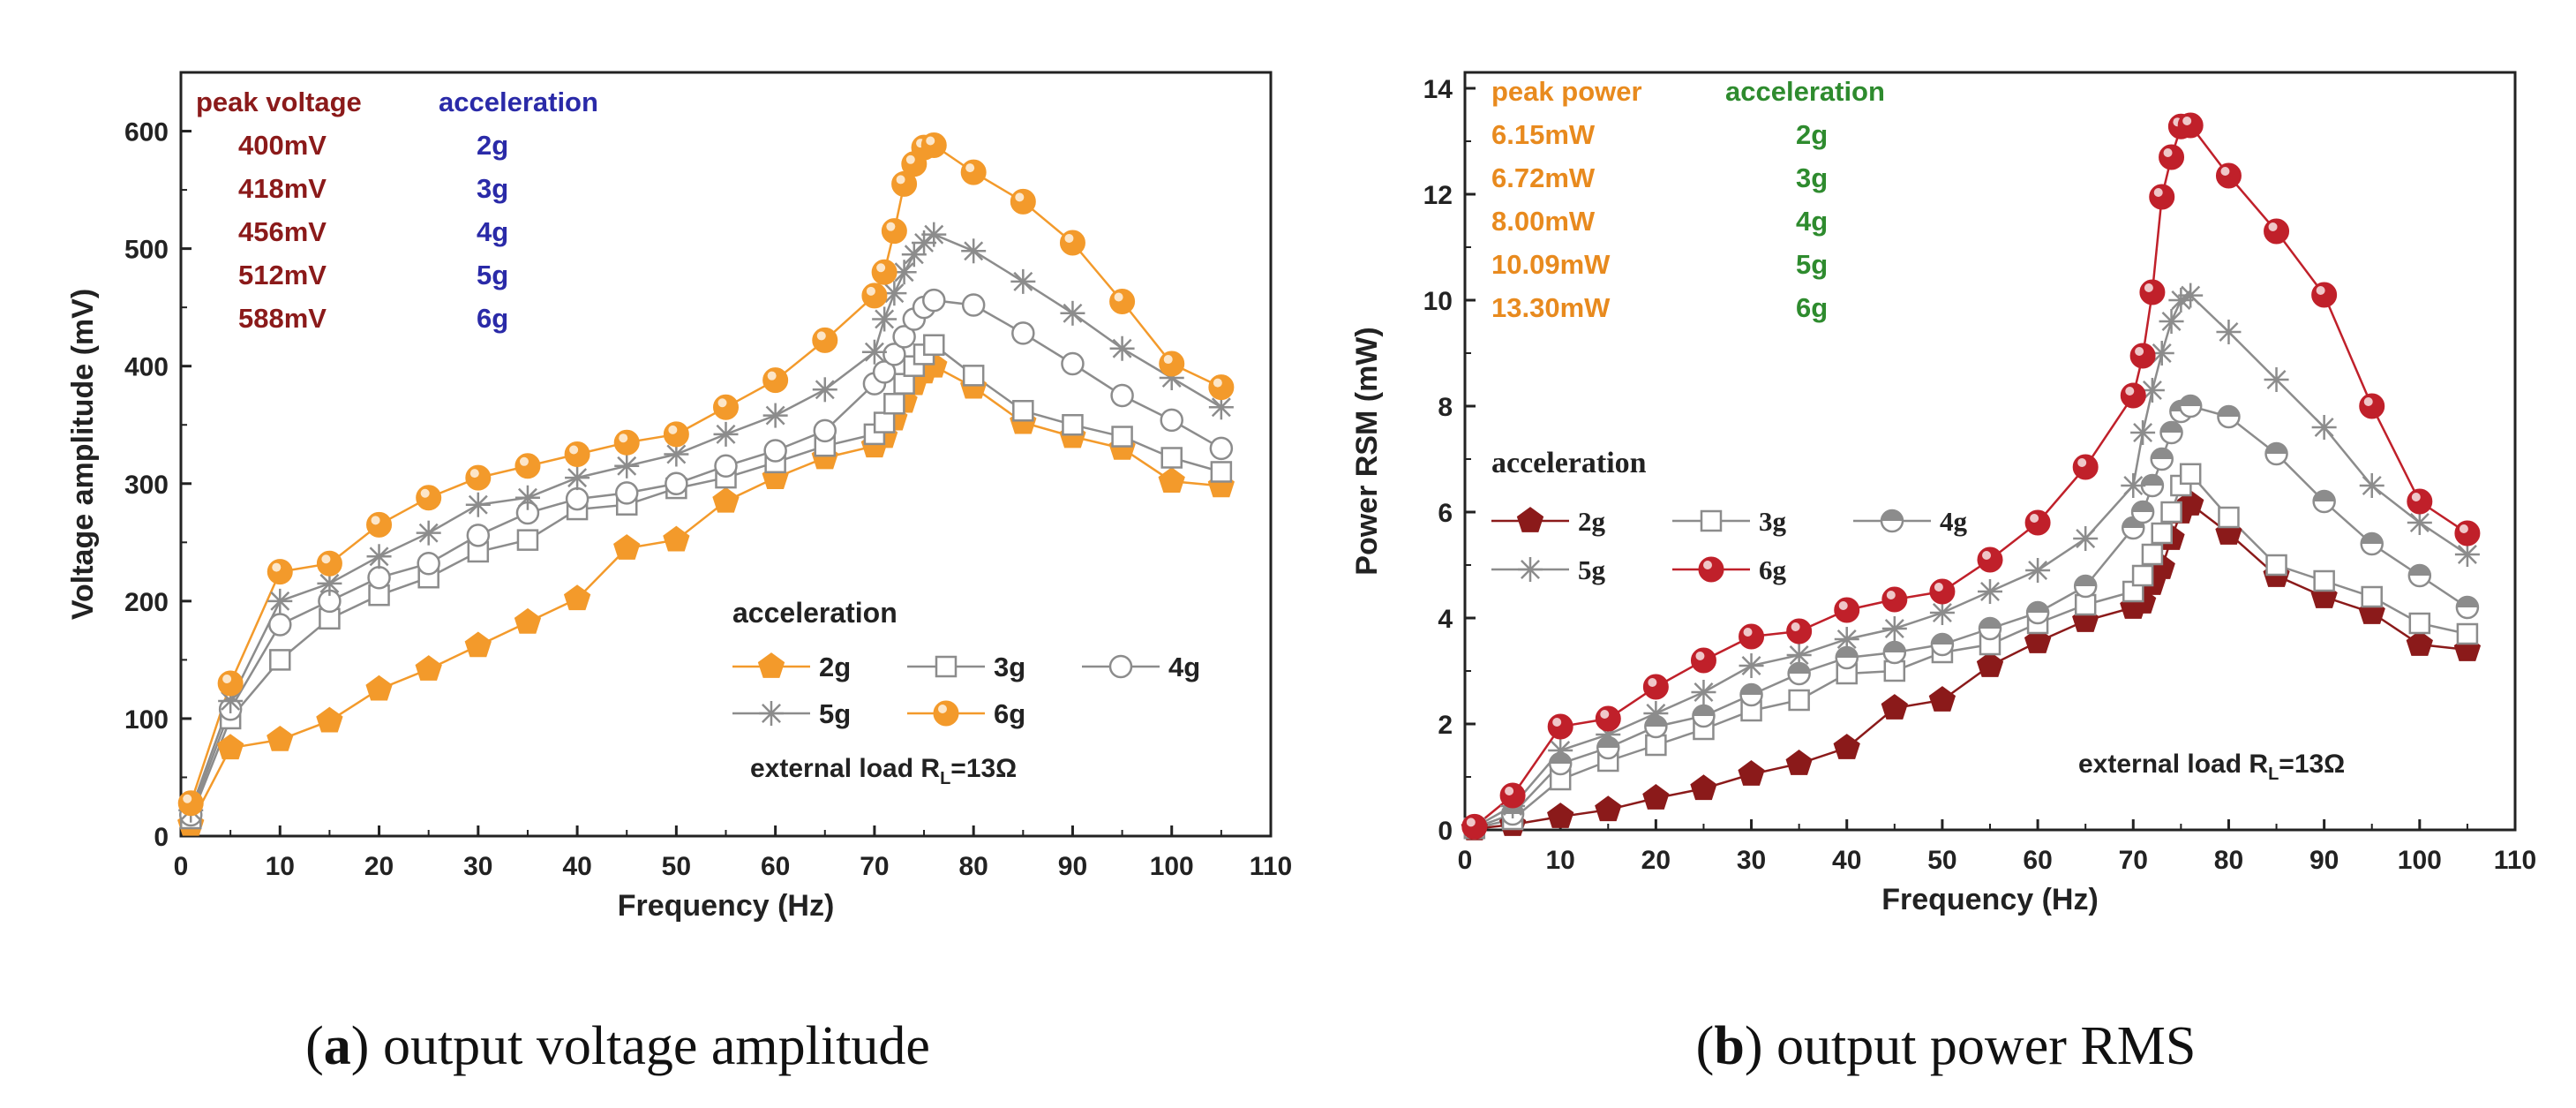 Image resolution: width=2576 pixels, height=1108 pixels. What do you see at coordinates (1847, 653) in the screenshot?
I see `chart-b-series-4g-point-8-half` at bounding box center [1847, 653].